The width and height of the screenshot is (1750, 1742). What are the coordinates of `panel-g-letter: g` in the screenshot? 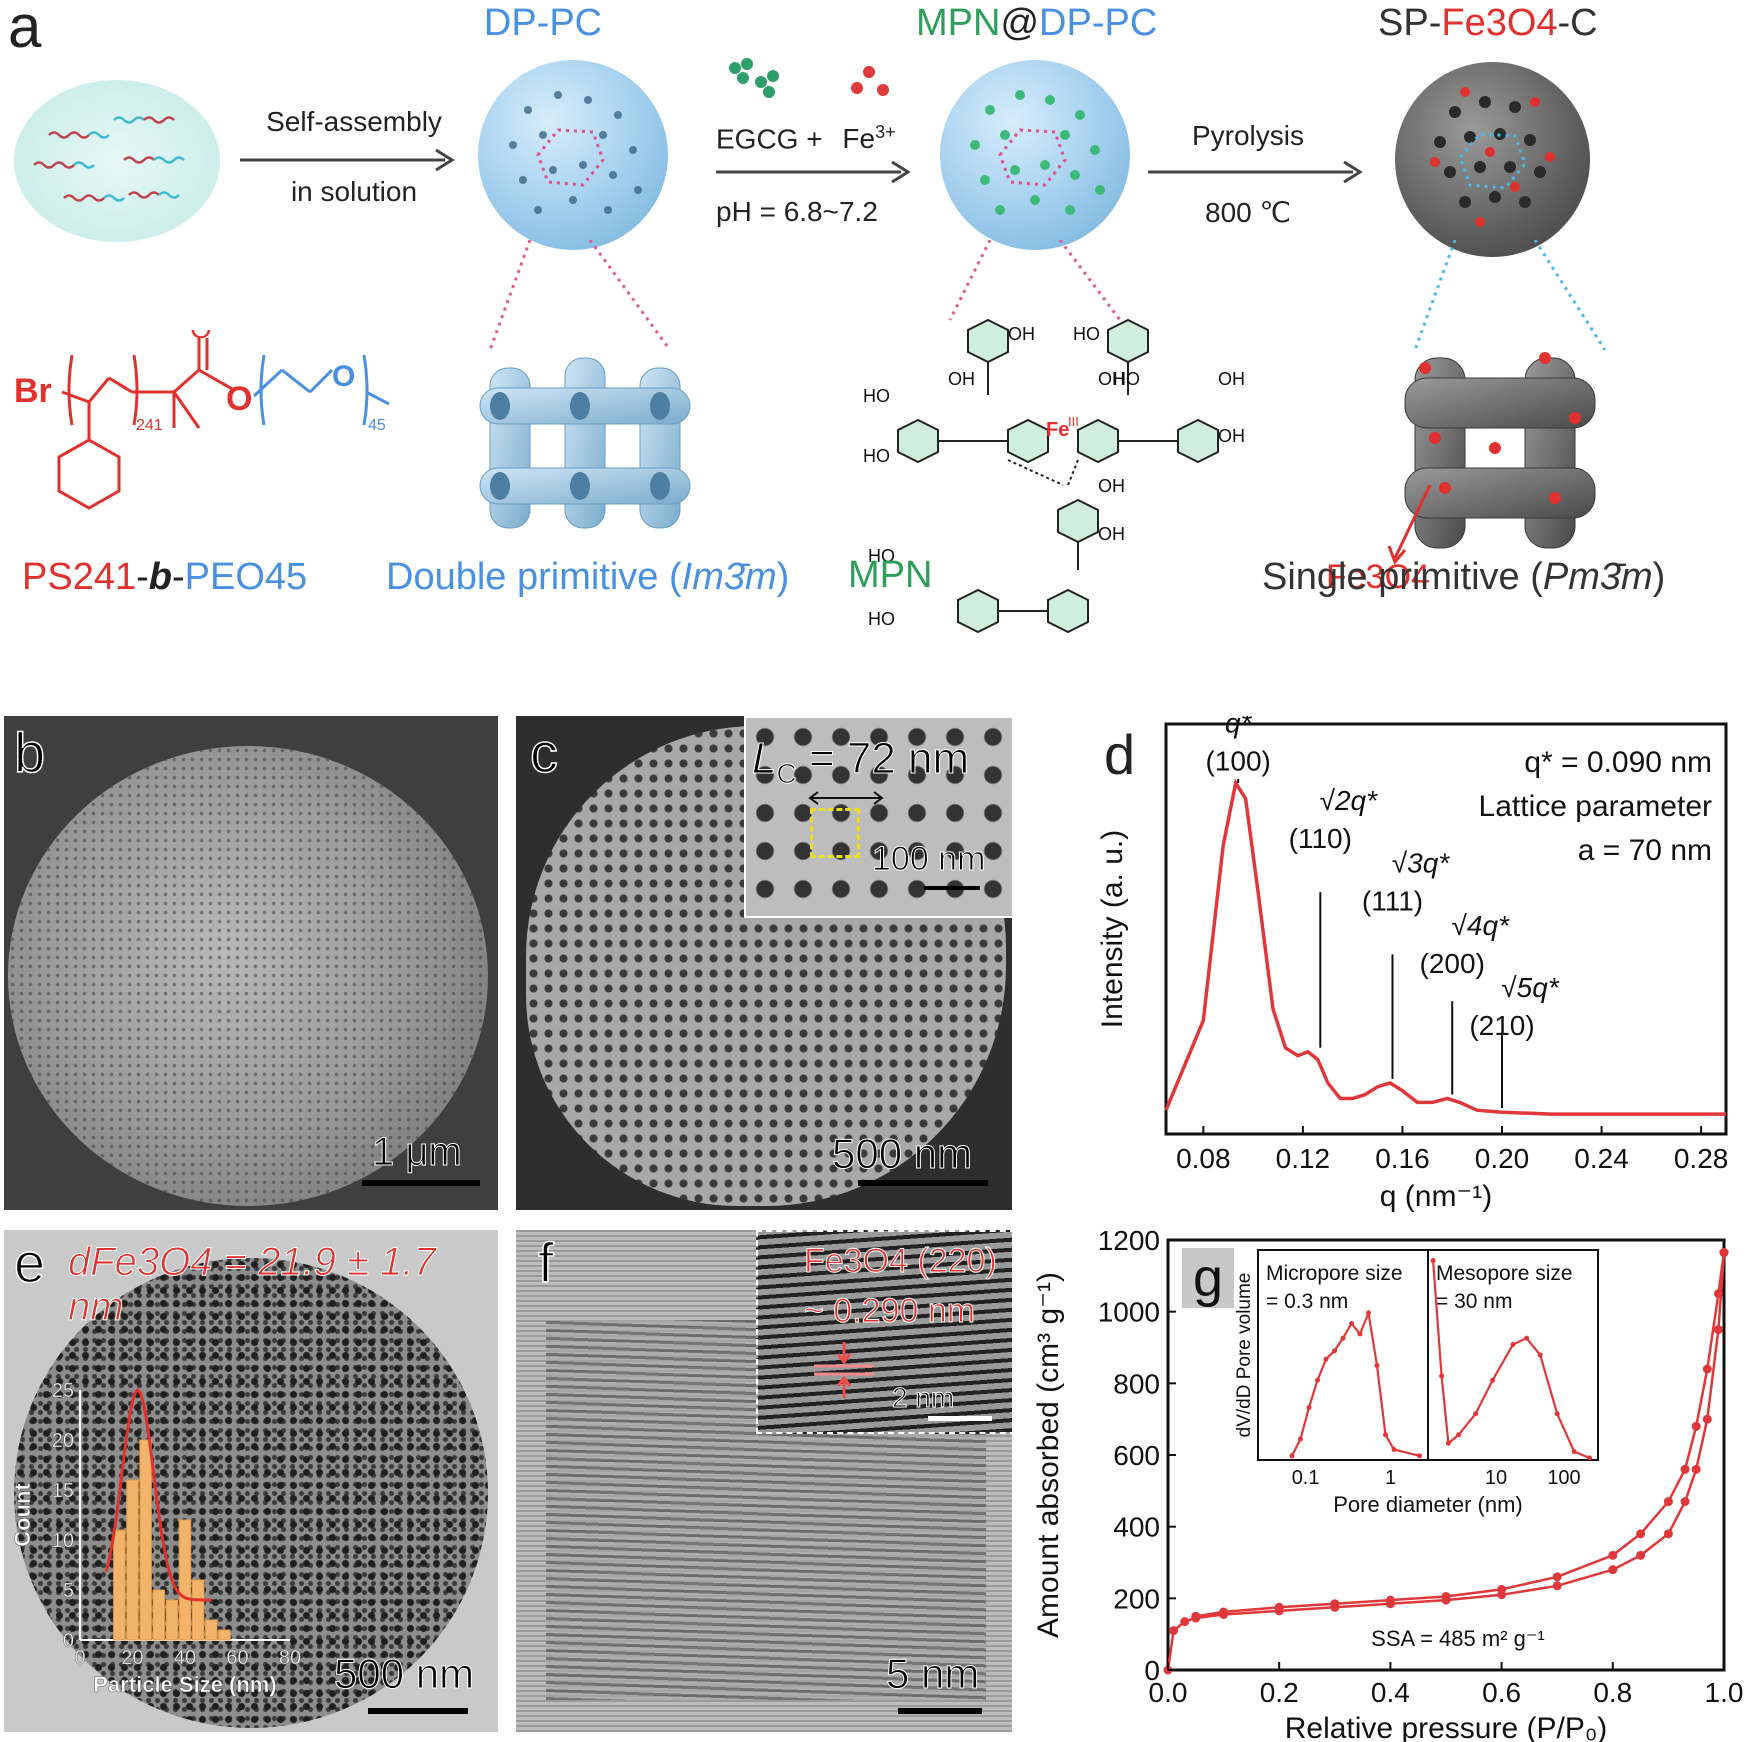 It's located at (1208, 1278).